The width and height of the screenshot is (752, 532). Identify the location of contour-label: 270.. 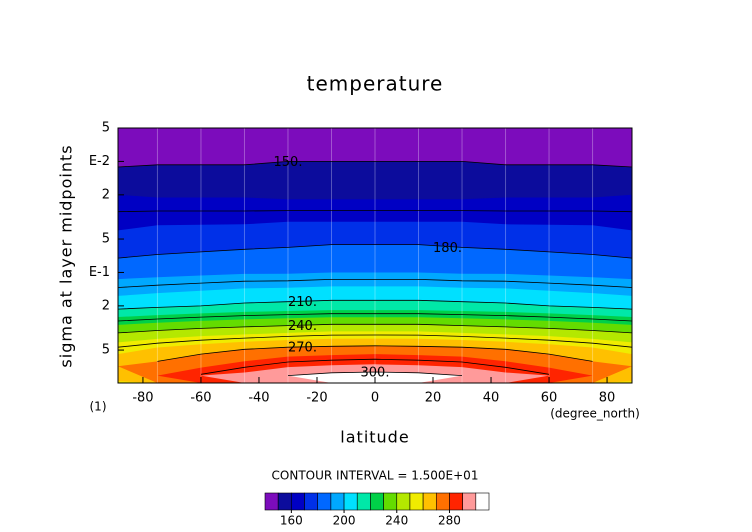
(302, 348).